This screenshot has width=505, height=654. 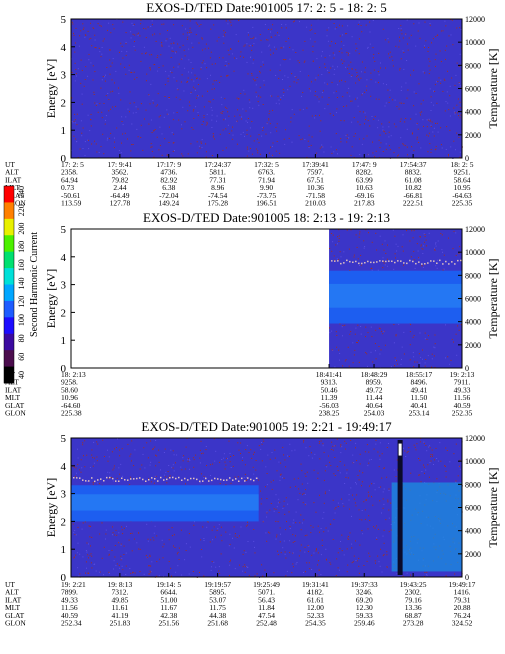 I want to click on orbit-value: 127.78, so click(x=120, y=203).